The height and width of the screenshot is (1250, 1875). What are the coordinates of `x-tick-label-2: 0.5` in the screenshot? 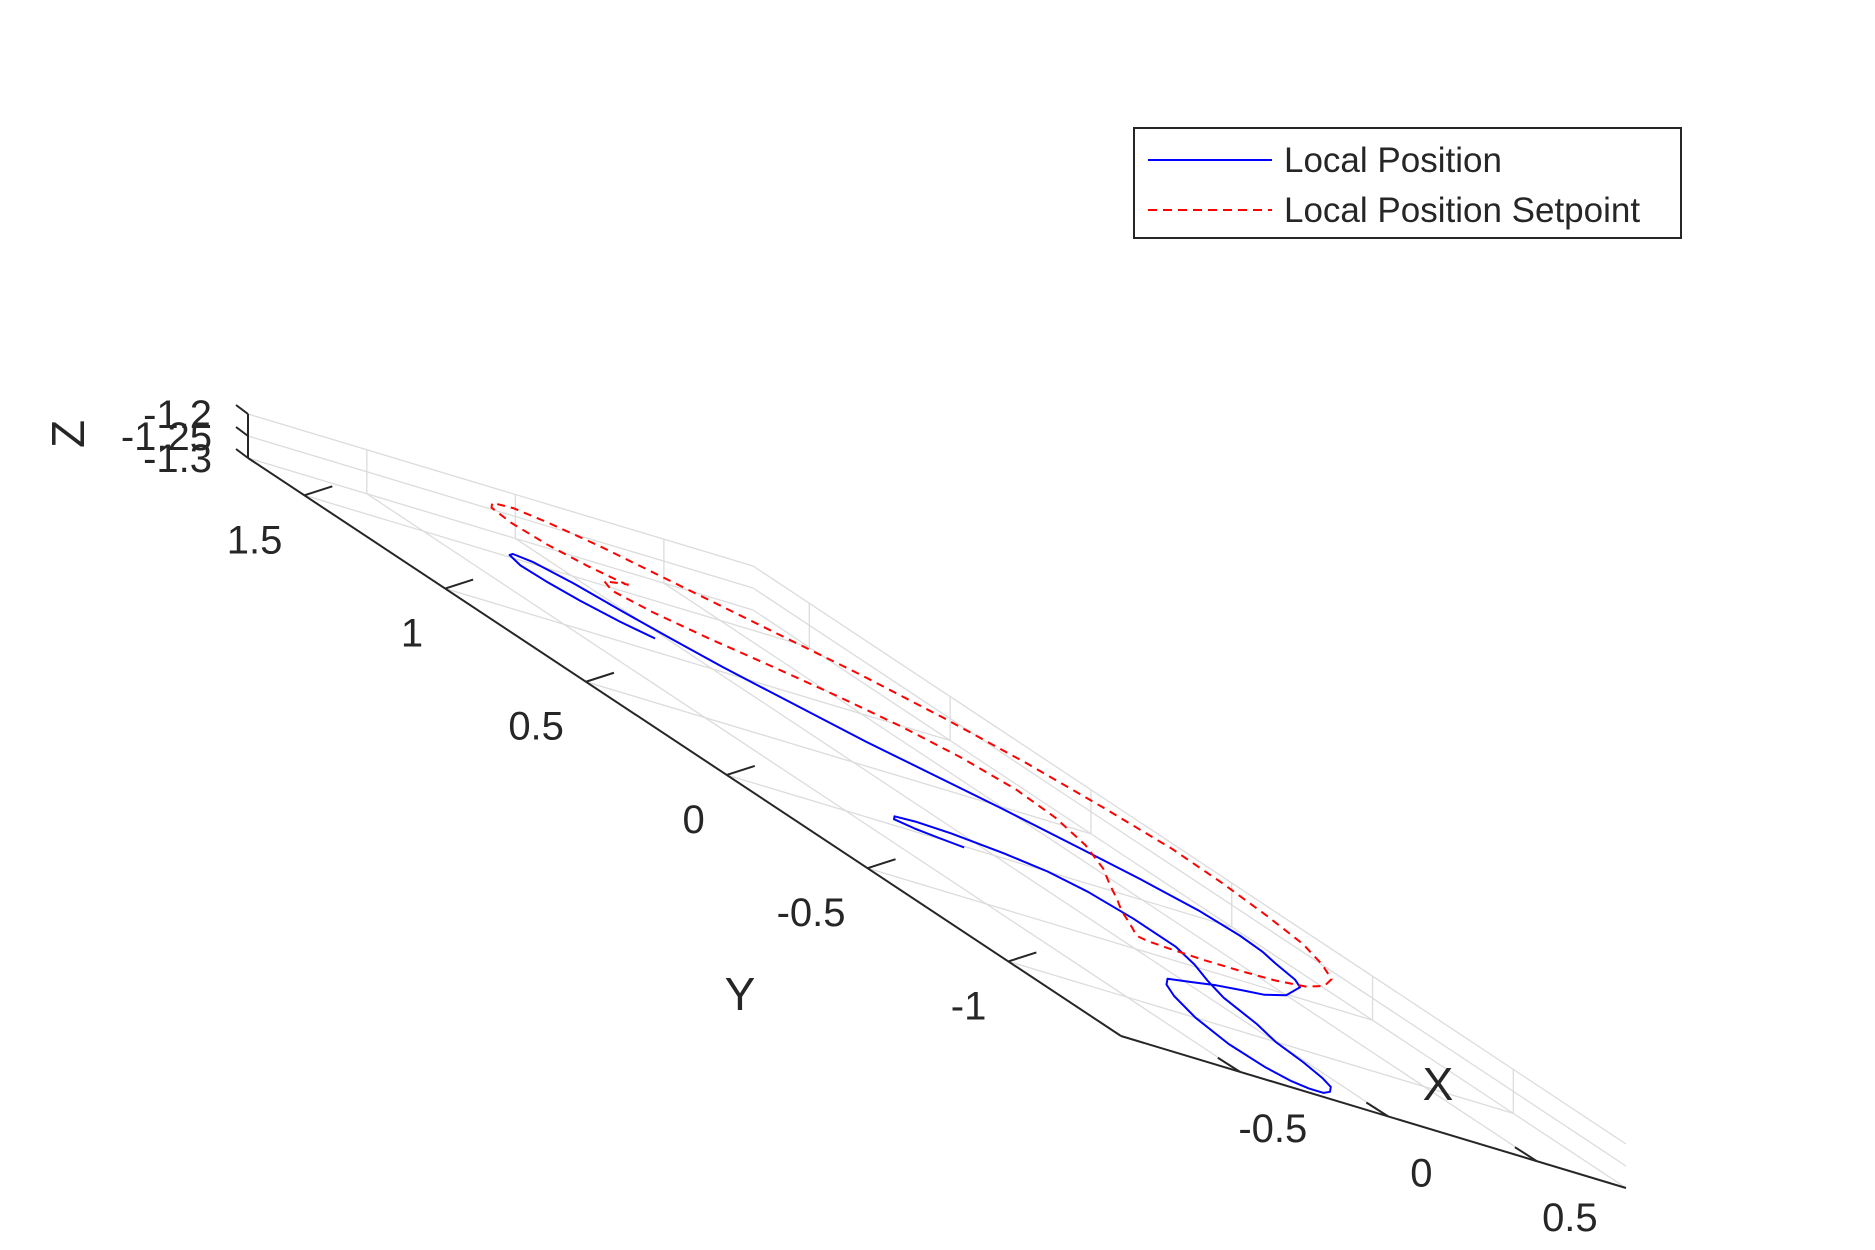 It's located at (1570, 1218).